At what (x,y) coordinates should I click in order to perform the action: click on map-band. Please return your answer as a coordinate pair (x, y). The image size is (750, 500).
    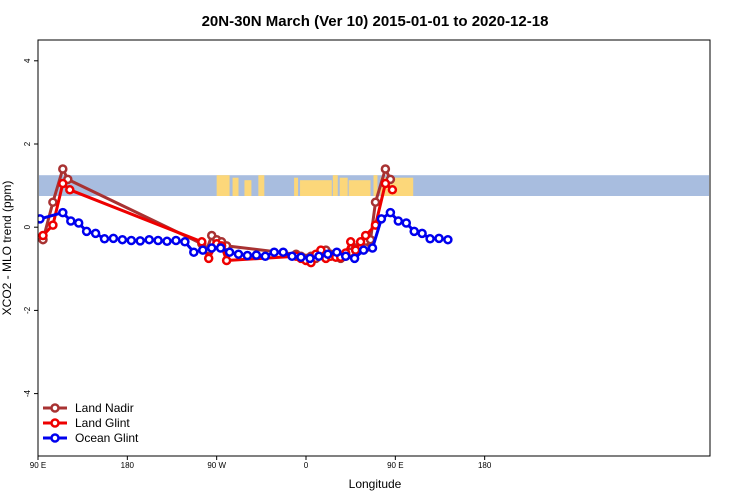
    Looking at the image, I should click on (374, 185).